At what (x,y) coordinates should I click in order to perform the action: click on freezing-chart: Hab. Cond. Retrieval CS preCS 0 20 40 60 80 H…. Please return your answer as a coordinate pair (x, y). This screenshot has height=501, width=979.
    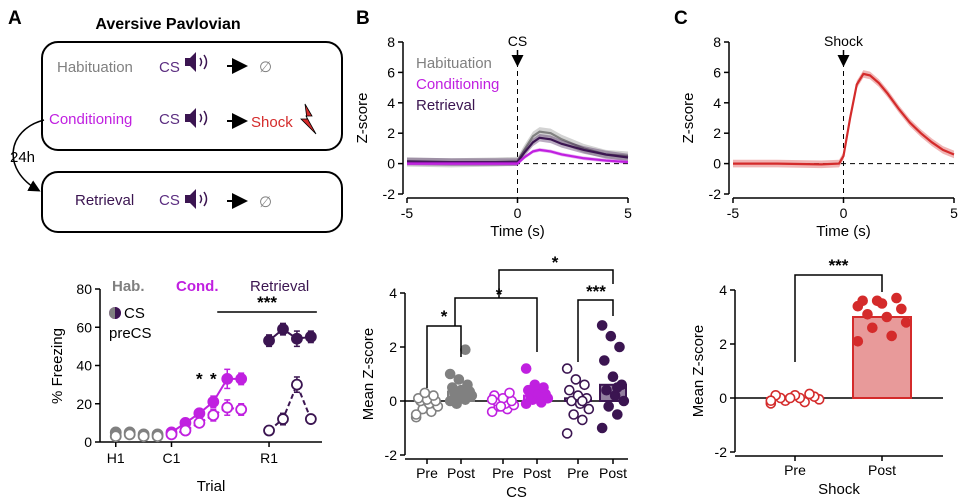
    Looking at the image, I should click on (185, 386).